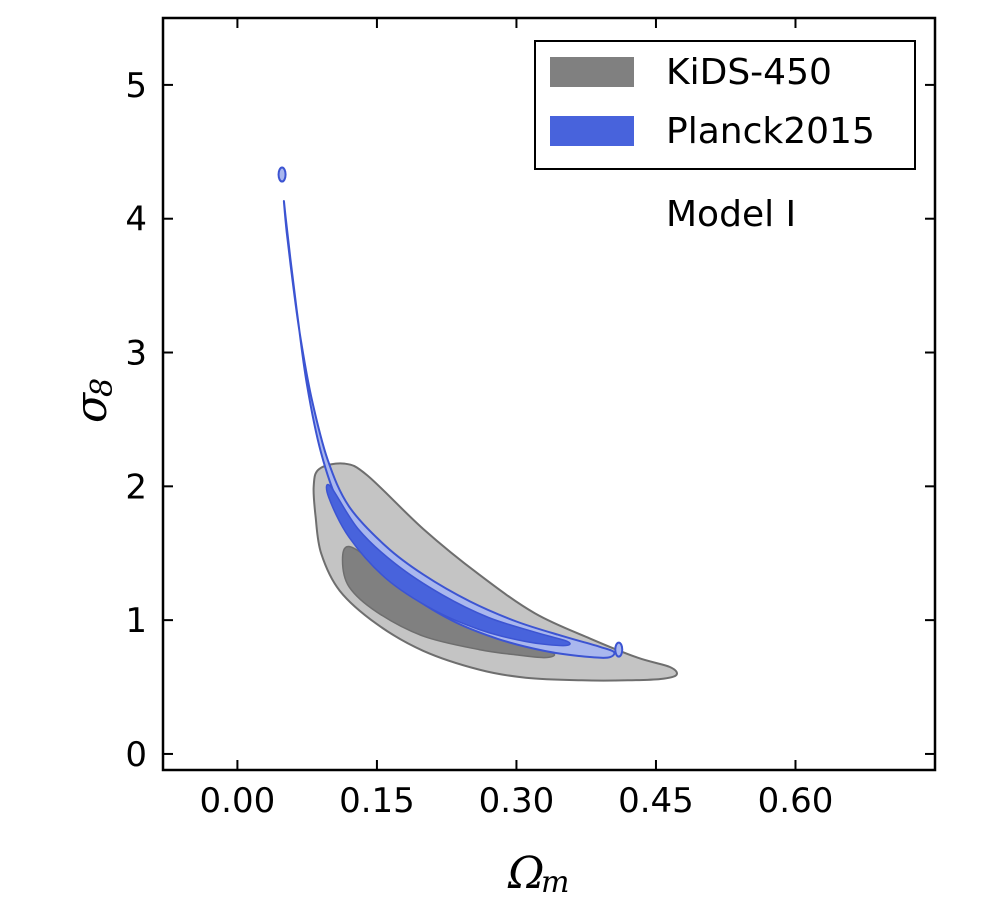 This screenshot has height=906, width=1008. Describe the element at coordinates (525, 873) in the screenshot. I see `x-axis-label-symbol: Ω` at that location.